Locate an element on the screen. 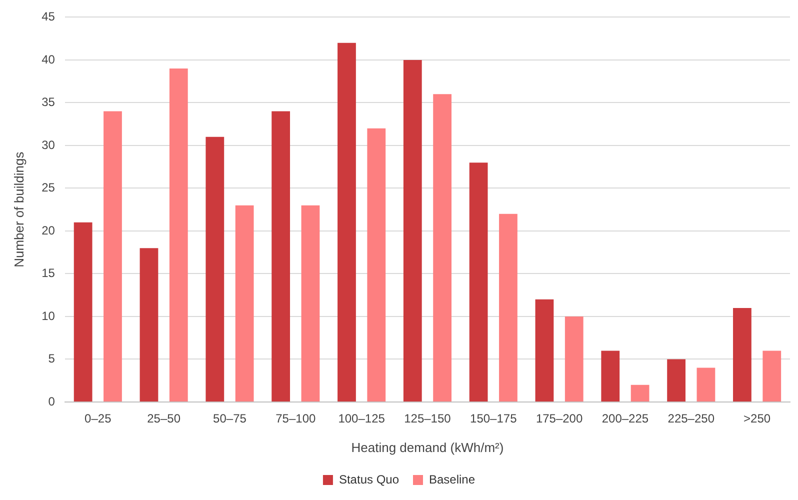 Image resolution: width=798 pixels, height=500 pixels. x-tick-label: 125–150 is located at coordinates (428, 419).